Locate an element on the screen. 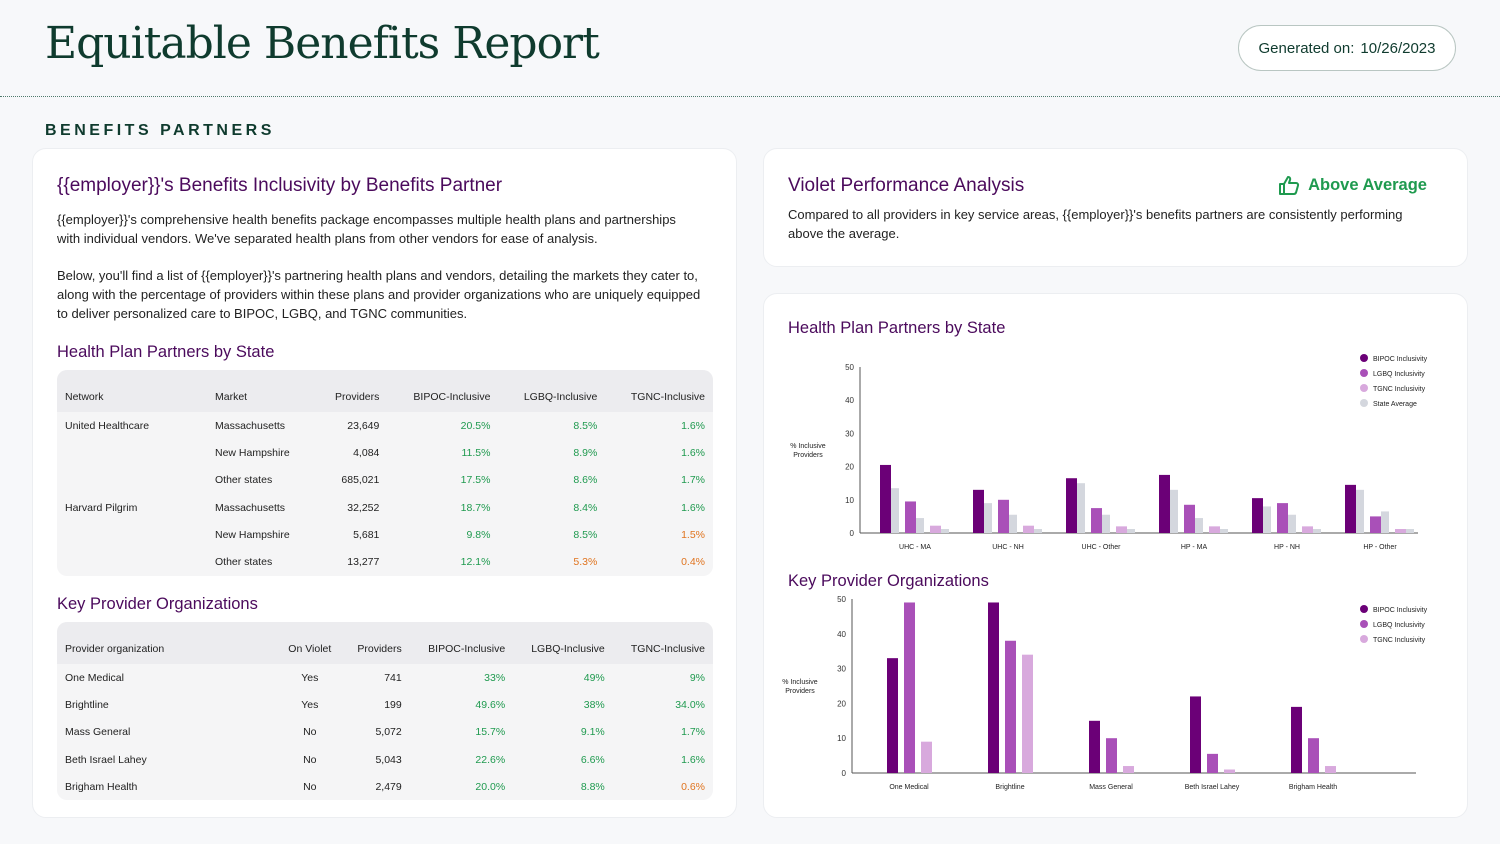 Image resolution: width=1500 pixels, height=844 pixels. table-cell: 15.7% is located at coordinates (490, 732).